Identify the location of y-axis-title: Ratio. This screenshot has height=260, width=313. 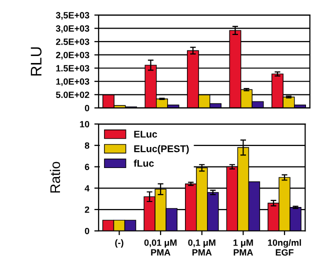
(55, 177).